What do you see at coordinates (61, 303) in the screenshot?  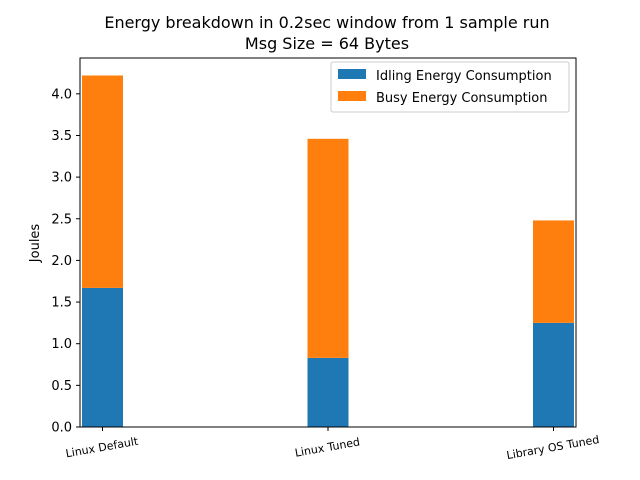 I see `y-tick-label-3: 1.5` at bounding box center [61, 303].